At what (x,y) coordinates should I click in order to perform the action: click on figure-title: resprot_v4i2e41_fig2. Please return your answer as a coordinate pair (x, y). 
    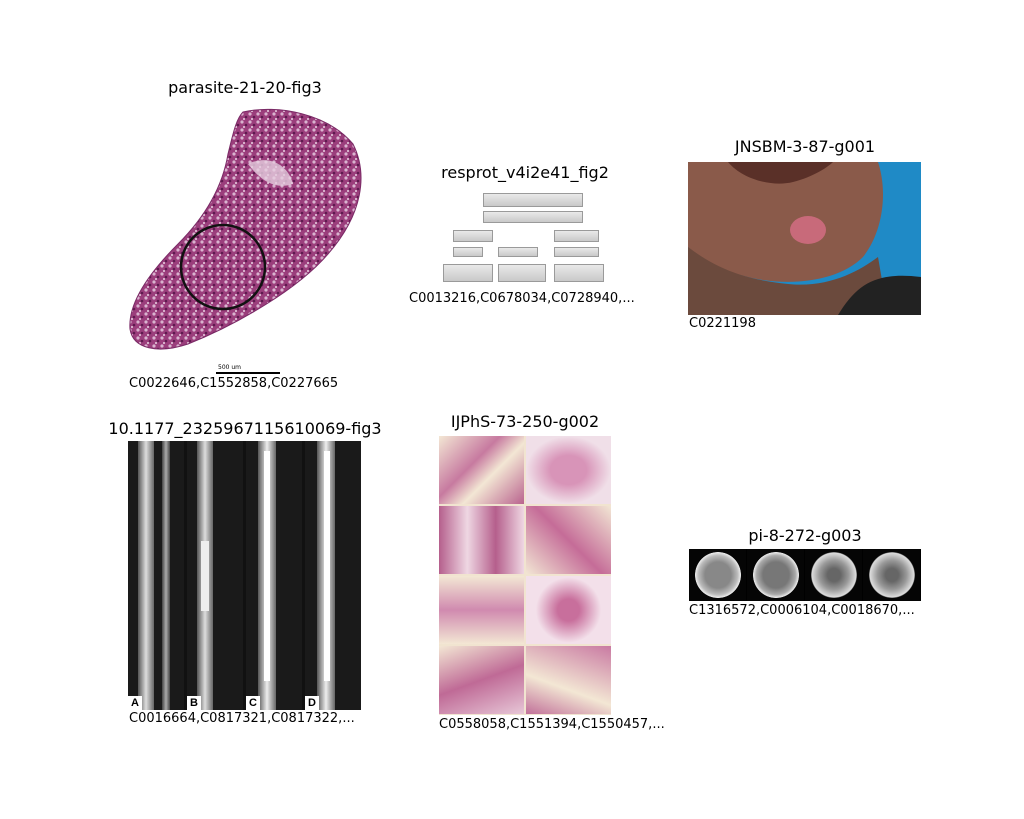
    Looking at the image, I should click on (525, 172).